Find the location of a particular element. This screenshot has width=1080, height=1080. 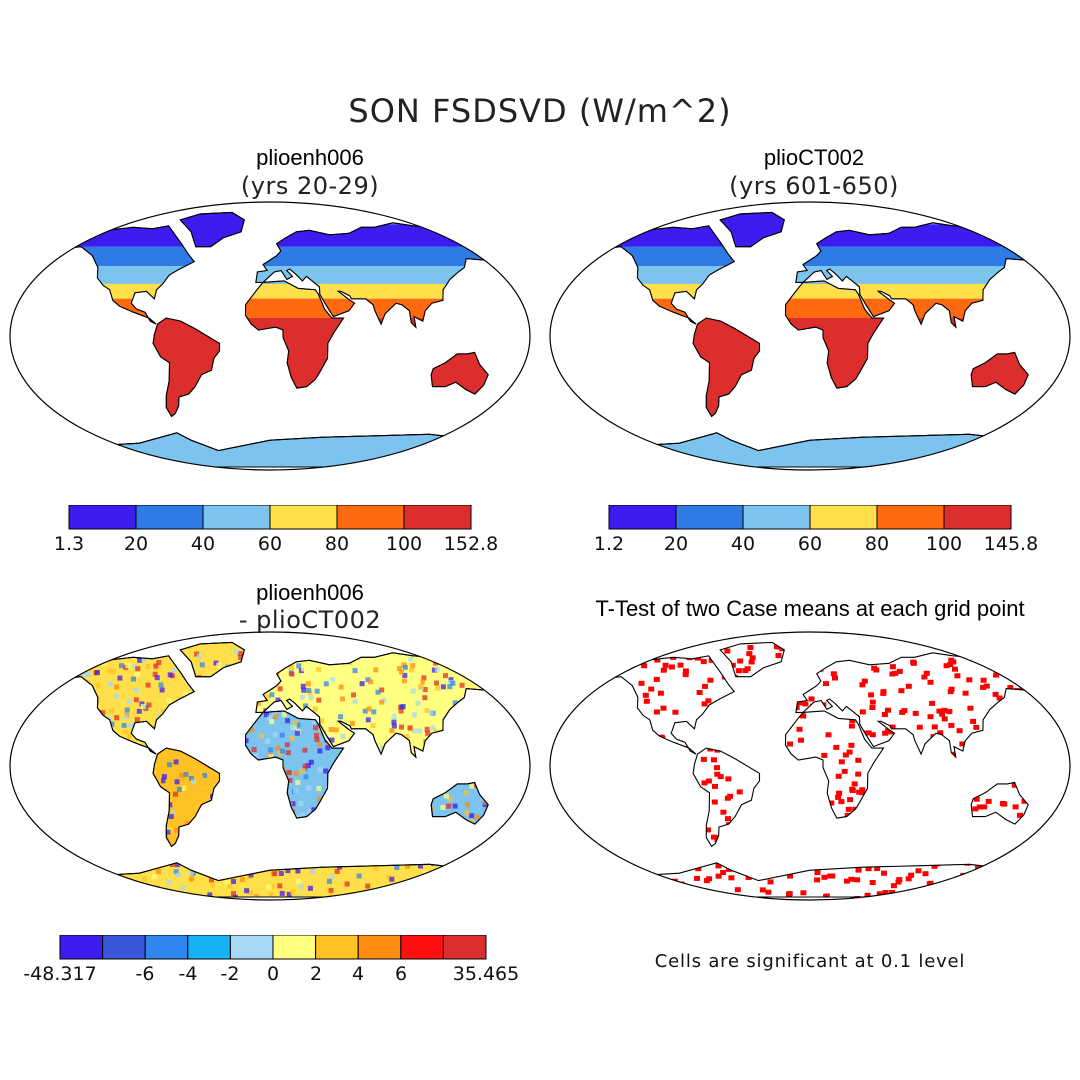

colorbar-tick-label: -48.317 is located at coordinates (60, 974).